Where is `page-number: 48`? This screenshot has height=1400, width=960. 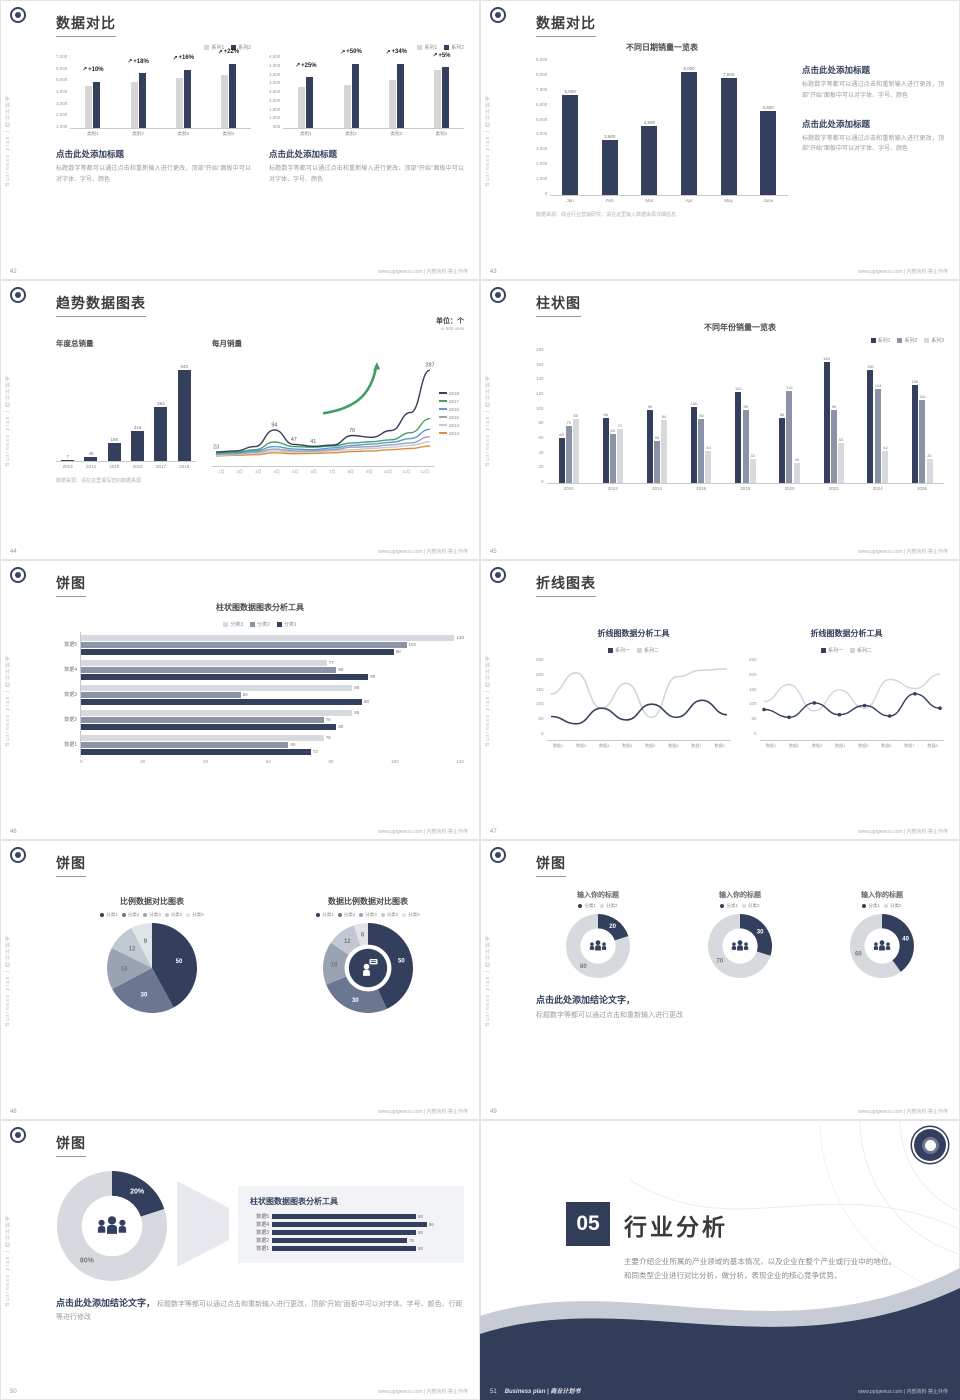 page-number: 48 is located at coordinates (13, 1112).